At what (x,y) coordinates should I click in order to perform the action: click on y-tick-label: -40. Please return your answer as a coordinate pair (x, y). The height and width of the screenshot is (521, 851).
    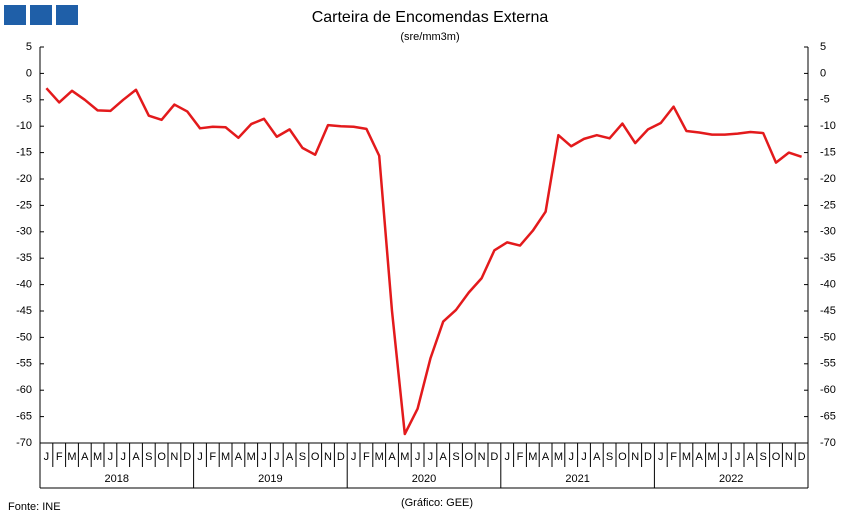
    Looking at the image, I should click on (24, 285).